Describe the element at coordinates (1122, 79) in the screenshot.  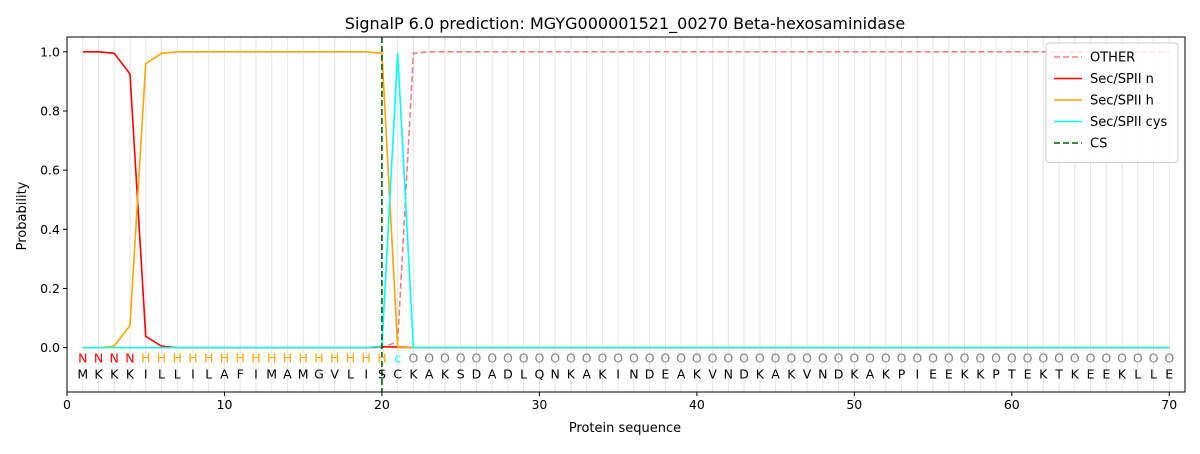
I see `legend-label: Sec/SPII n` at that location.